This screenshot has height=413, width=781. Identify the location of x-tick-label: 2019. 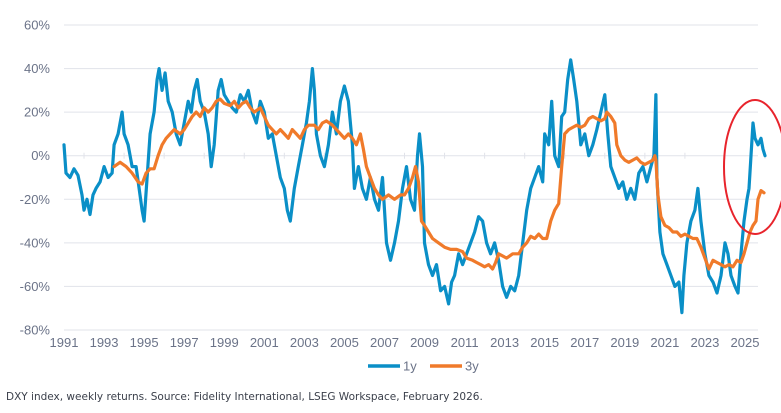
(624, 342).